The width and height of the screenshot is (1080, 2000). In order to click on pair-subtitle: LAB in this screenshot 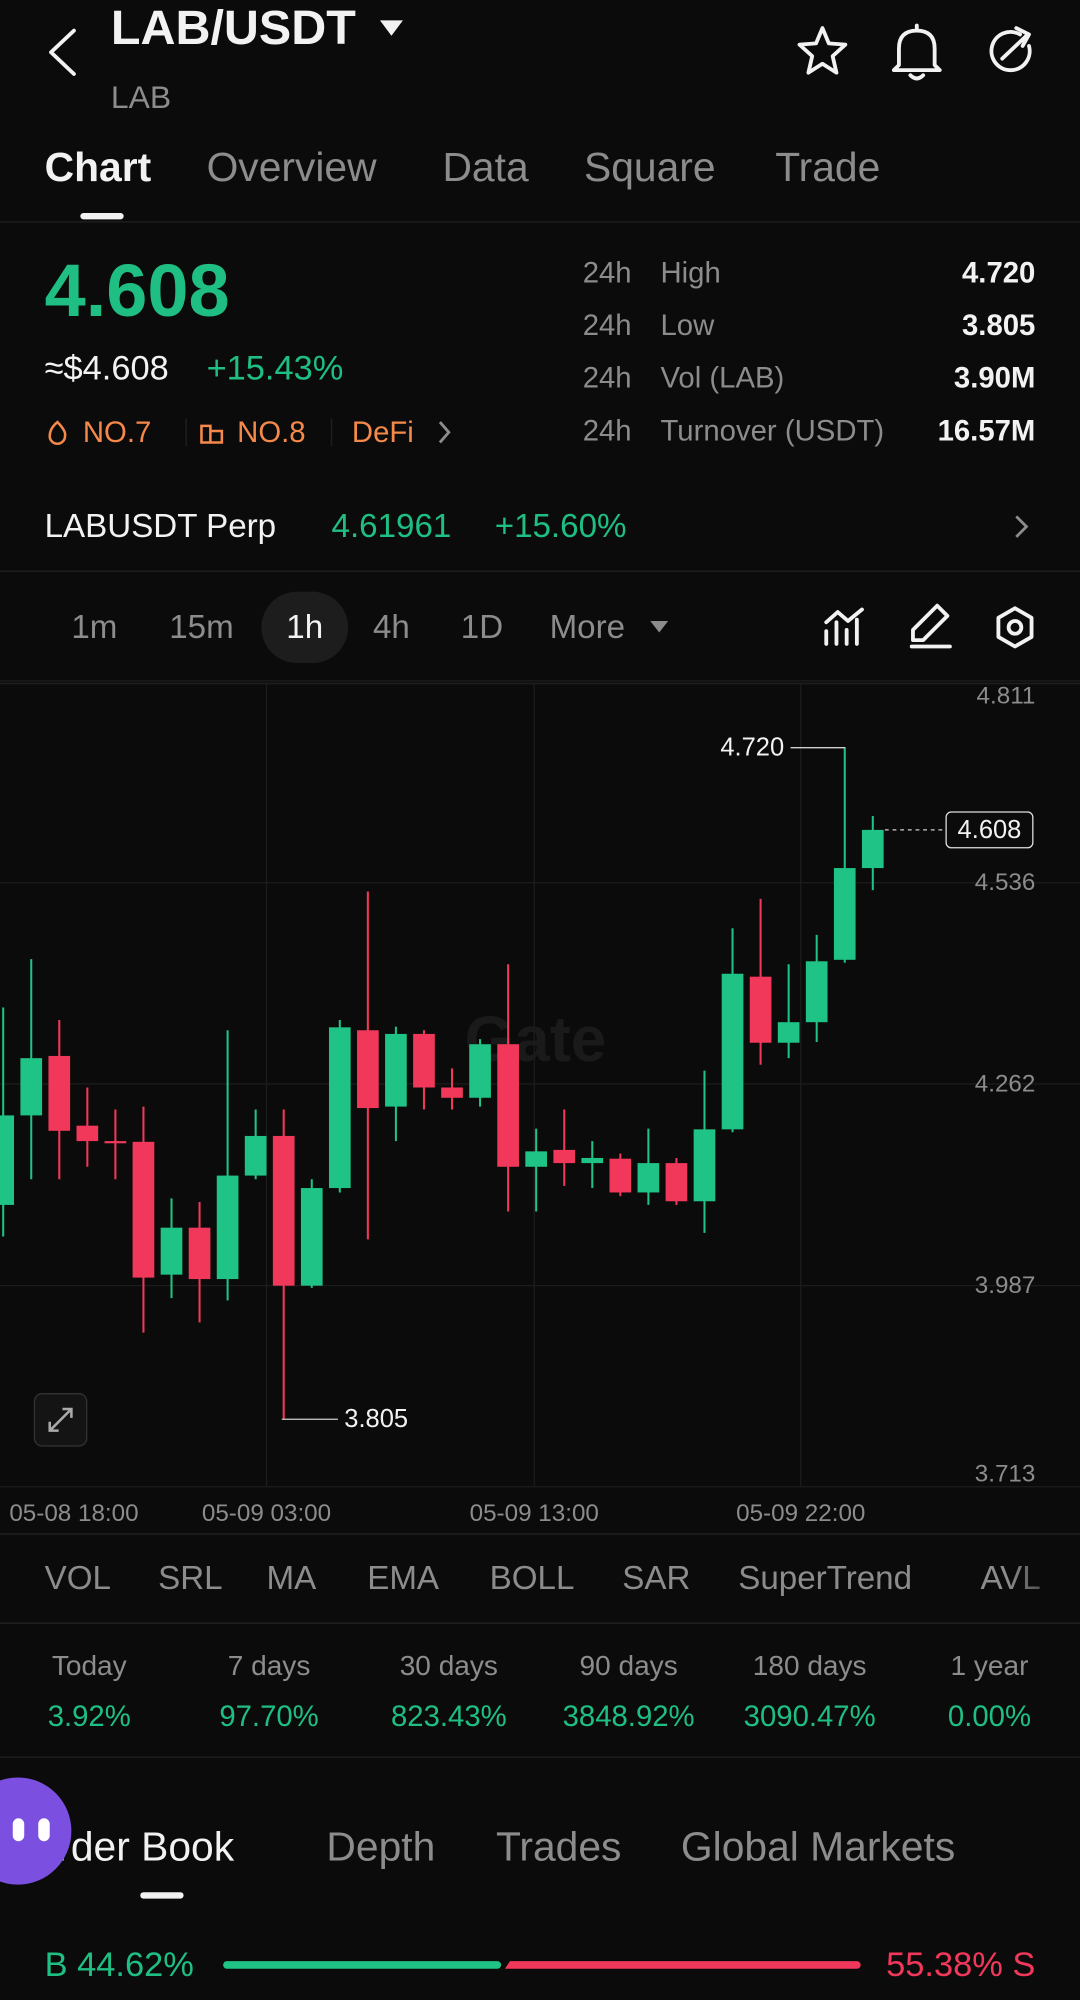, I will do `click(141, 97)`.